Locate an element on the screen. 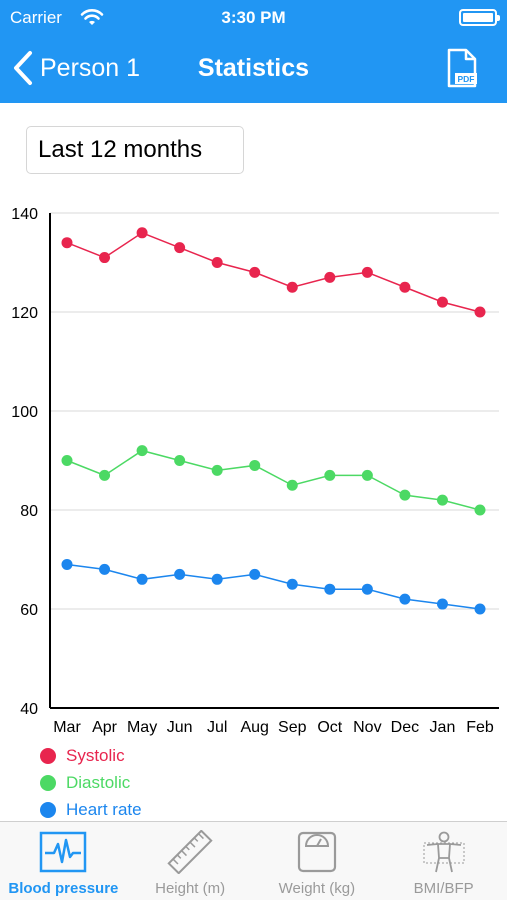 The width and height of the screenshot is (507, 900). y-tick-label: 120 is located at coordinates (24, 313).